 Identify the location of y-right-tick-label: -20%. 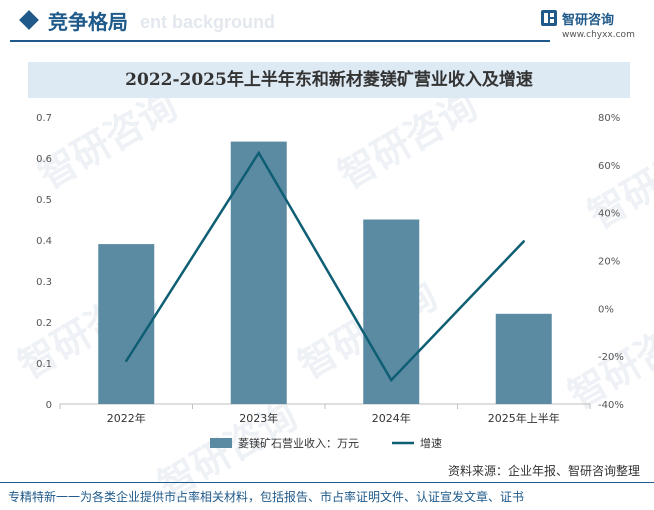
(611, 357).